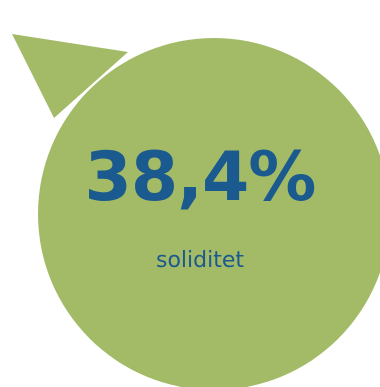  I want to click on key-figure-caption: soliditet, so click(199, 260).